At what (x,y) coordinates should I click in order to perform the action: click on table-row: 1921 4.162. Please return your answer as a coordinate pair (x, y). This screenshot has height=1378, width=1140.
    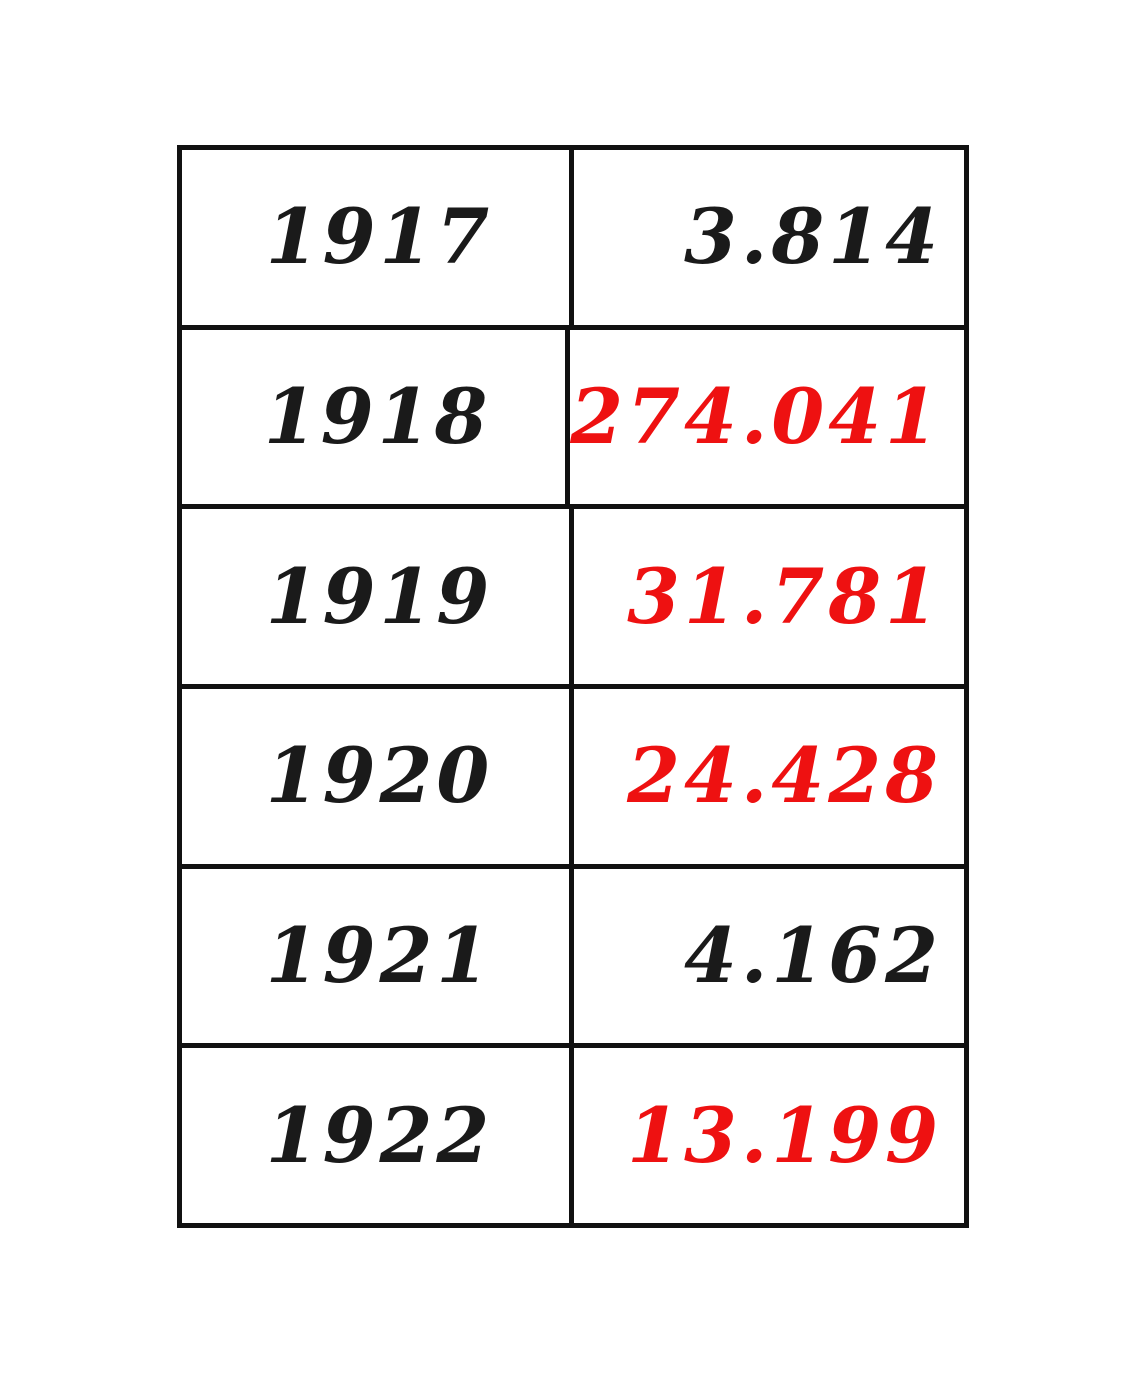
    Looking at the image, I should click on (573, 953).